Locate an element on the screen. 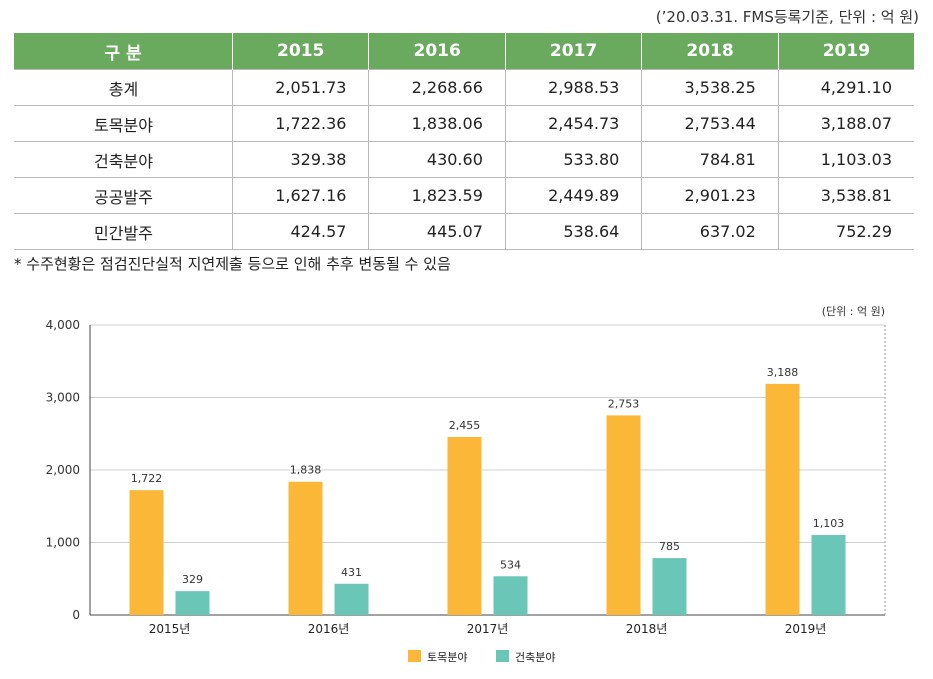 Image resolution: width=933 pixels, height=679 pixels. data-label: 1,722 is located at coordinates (147, 478).